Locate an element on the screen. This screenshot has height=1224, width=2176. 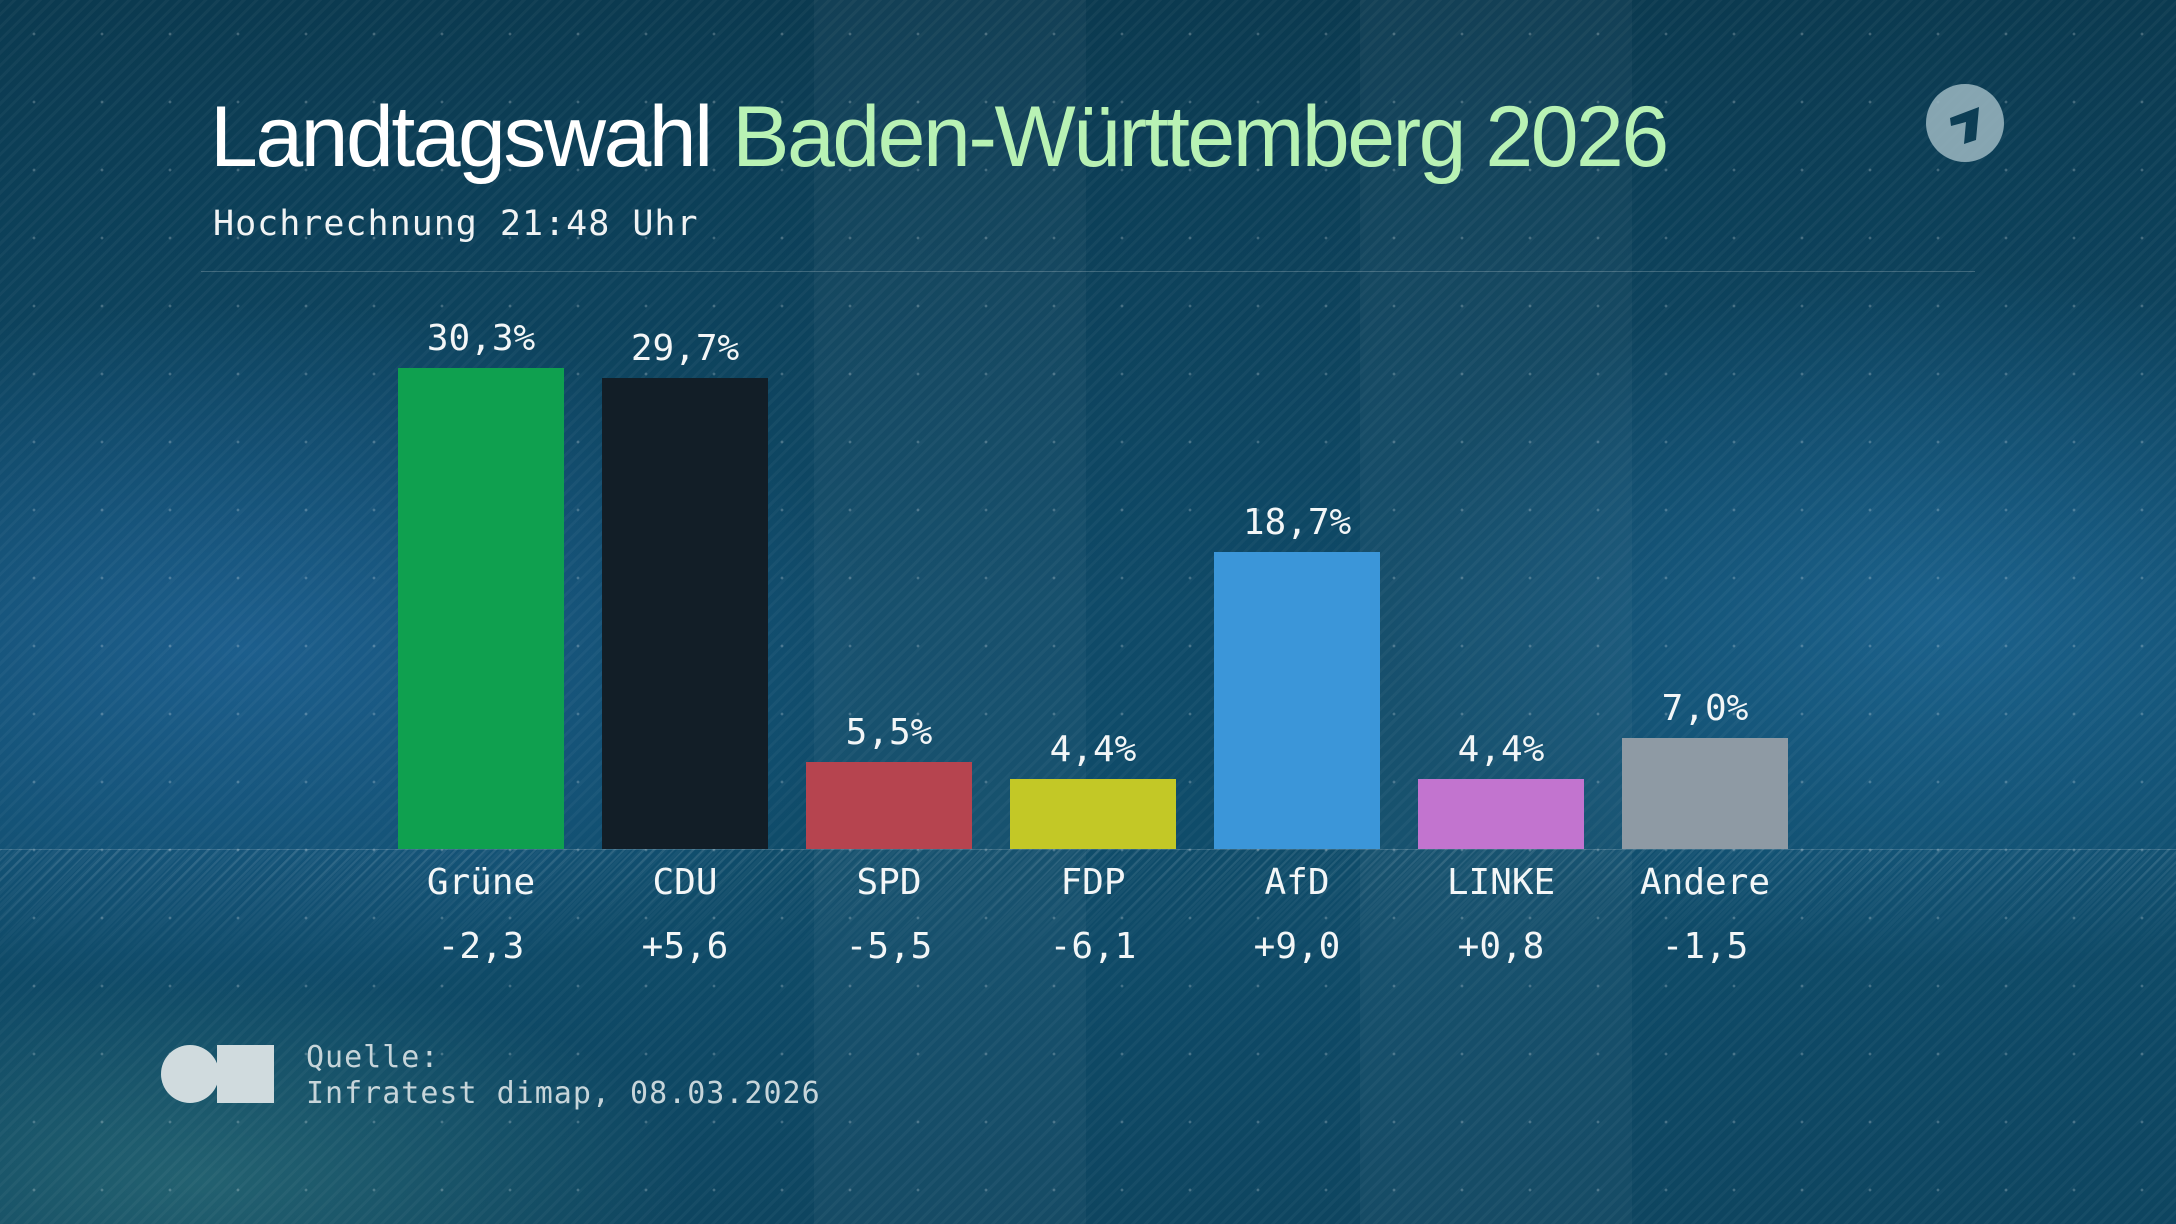
change-label: -6,1 is located at coordinates (1093, 946).